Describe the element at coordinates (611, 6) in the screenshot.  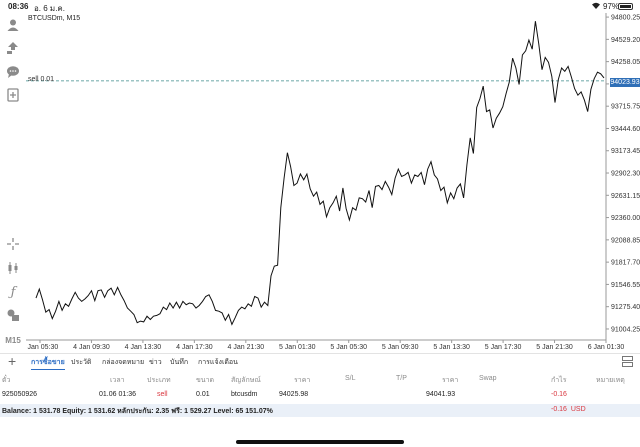
I see `battery-percent: 97%` at that location.